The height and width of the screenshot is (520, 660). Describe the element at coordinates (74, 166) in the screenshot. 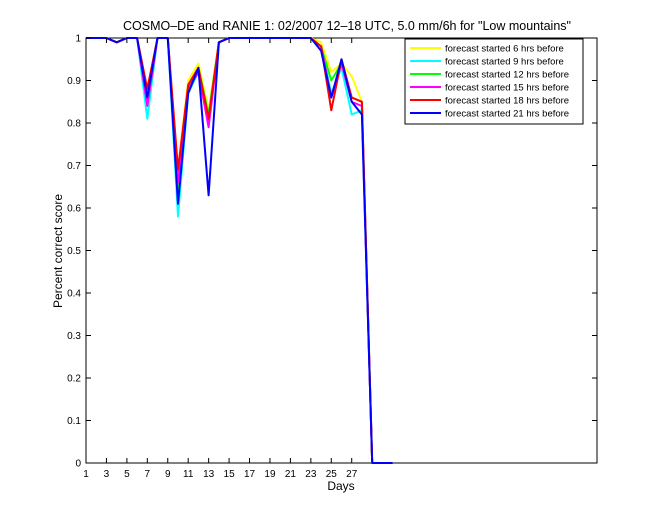

I see `y-tick-label: 0.7` at that location.